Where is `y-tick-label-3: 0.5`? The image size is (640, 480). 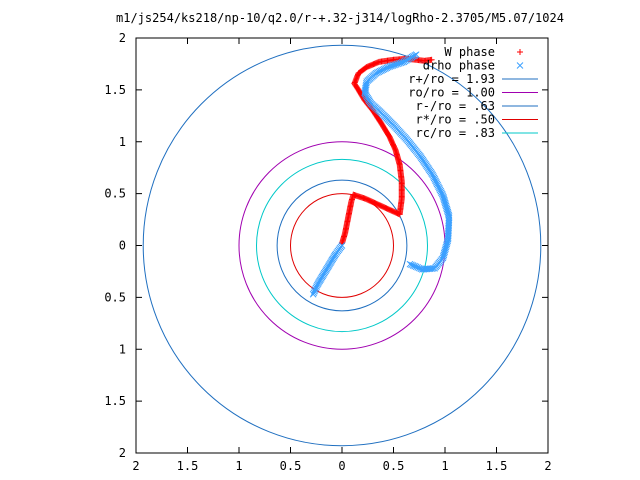
y-tick-label-3: 0.5 is located at coordinates (115, 297).